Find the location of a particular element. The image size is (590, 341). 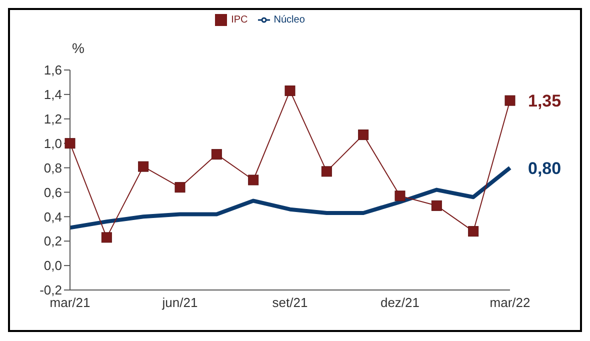

y-tick-label: 1,2 is located at coordinates (53, 119).